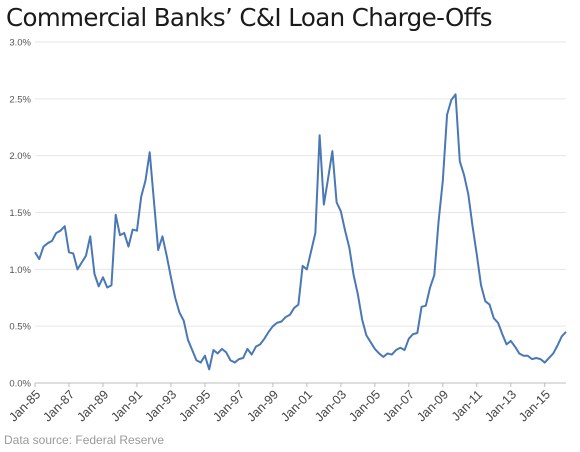 Image resolution: width=580 pixels, height=452 pixels. I want to click on x-tick-label: Jan-07, so click(398, 405).